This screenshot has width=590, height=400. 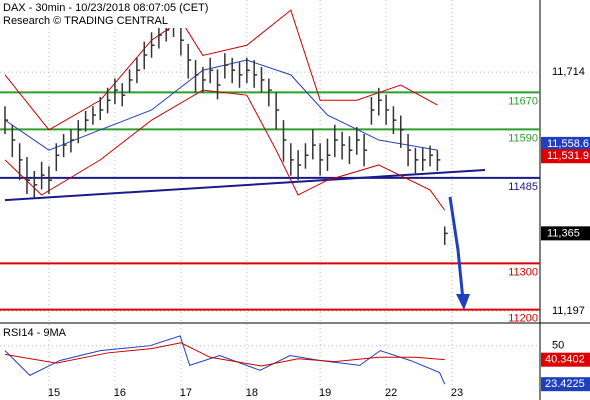 I want to click on price-marker-label: 11,365, so click(x=563, y=233).